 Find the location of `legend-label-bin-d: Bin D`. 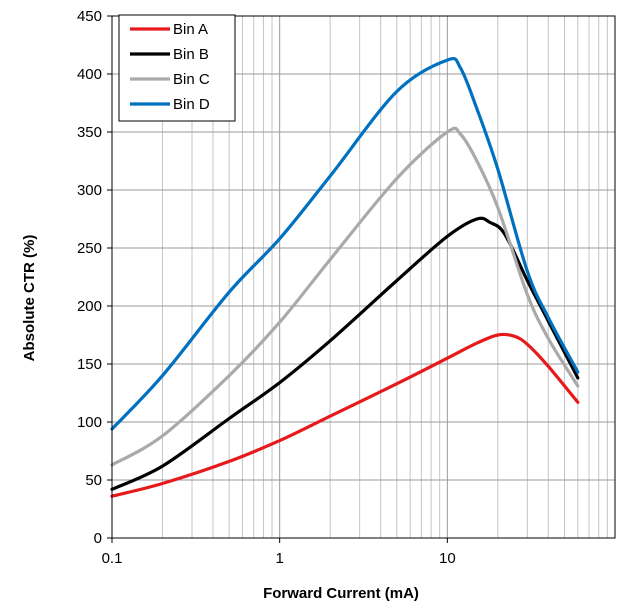

legend-label-bin-d: Bin D is located at coordinates (191, 104).